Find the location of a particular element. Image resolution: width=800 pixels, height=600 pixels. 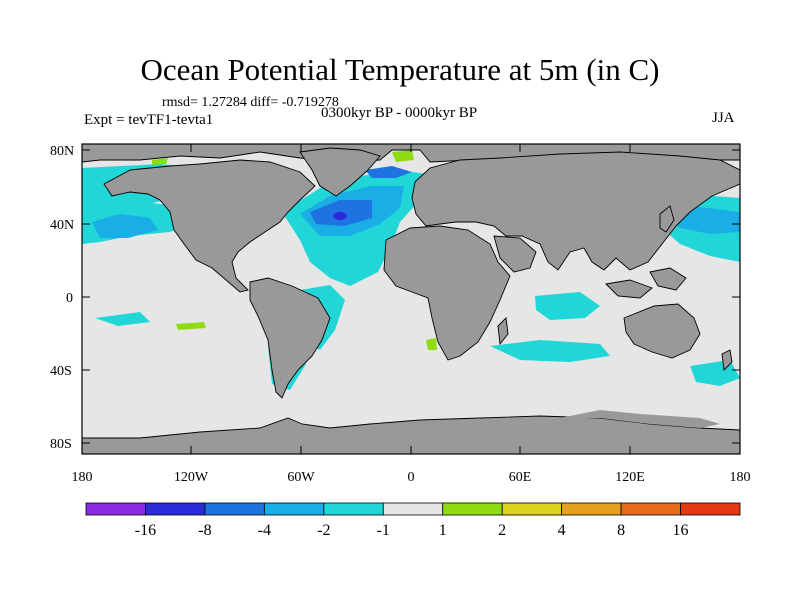

land-eurasia is located at coordinates (575, 211).